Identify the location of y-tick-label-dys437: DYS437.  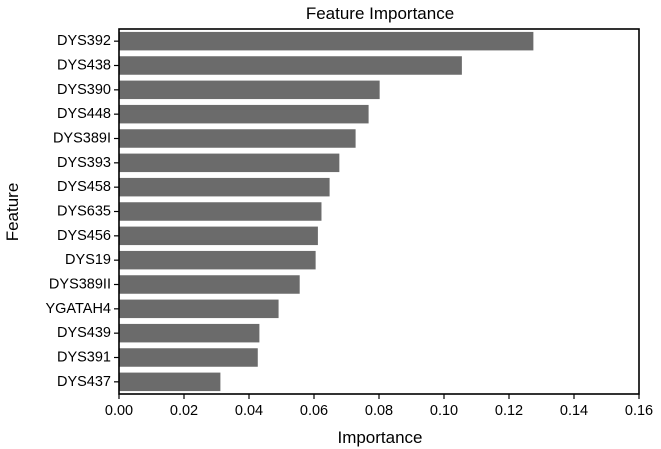
(84, 382).